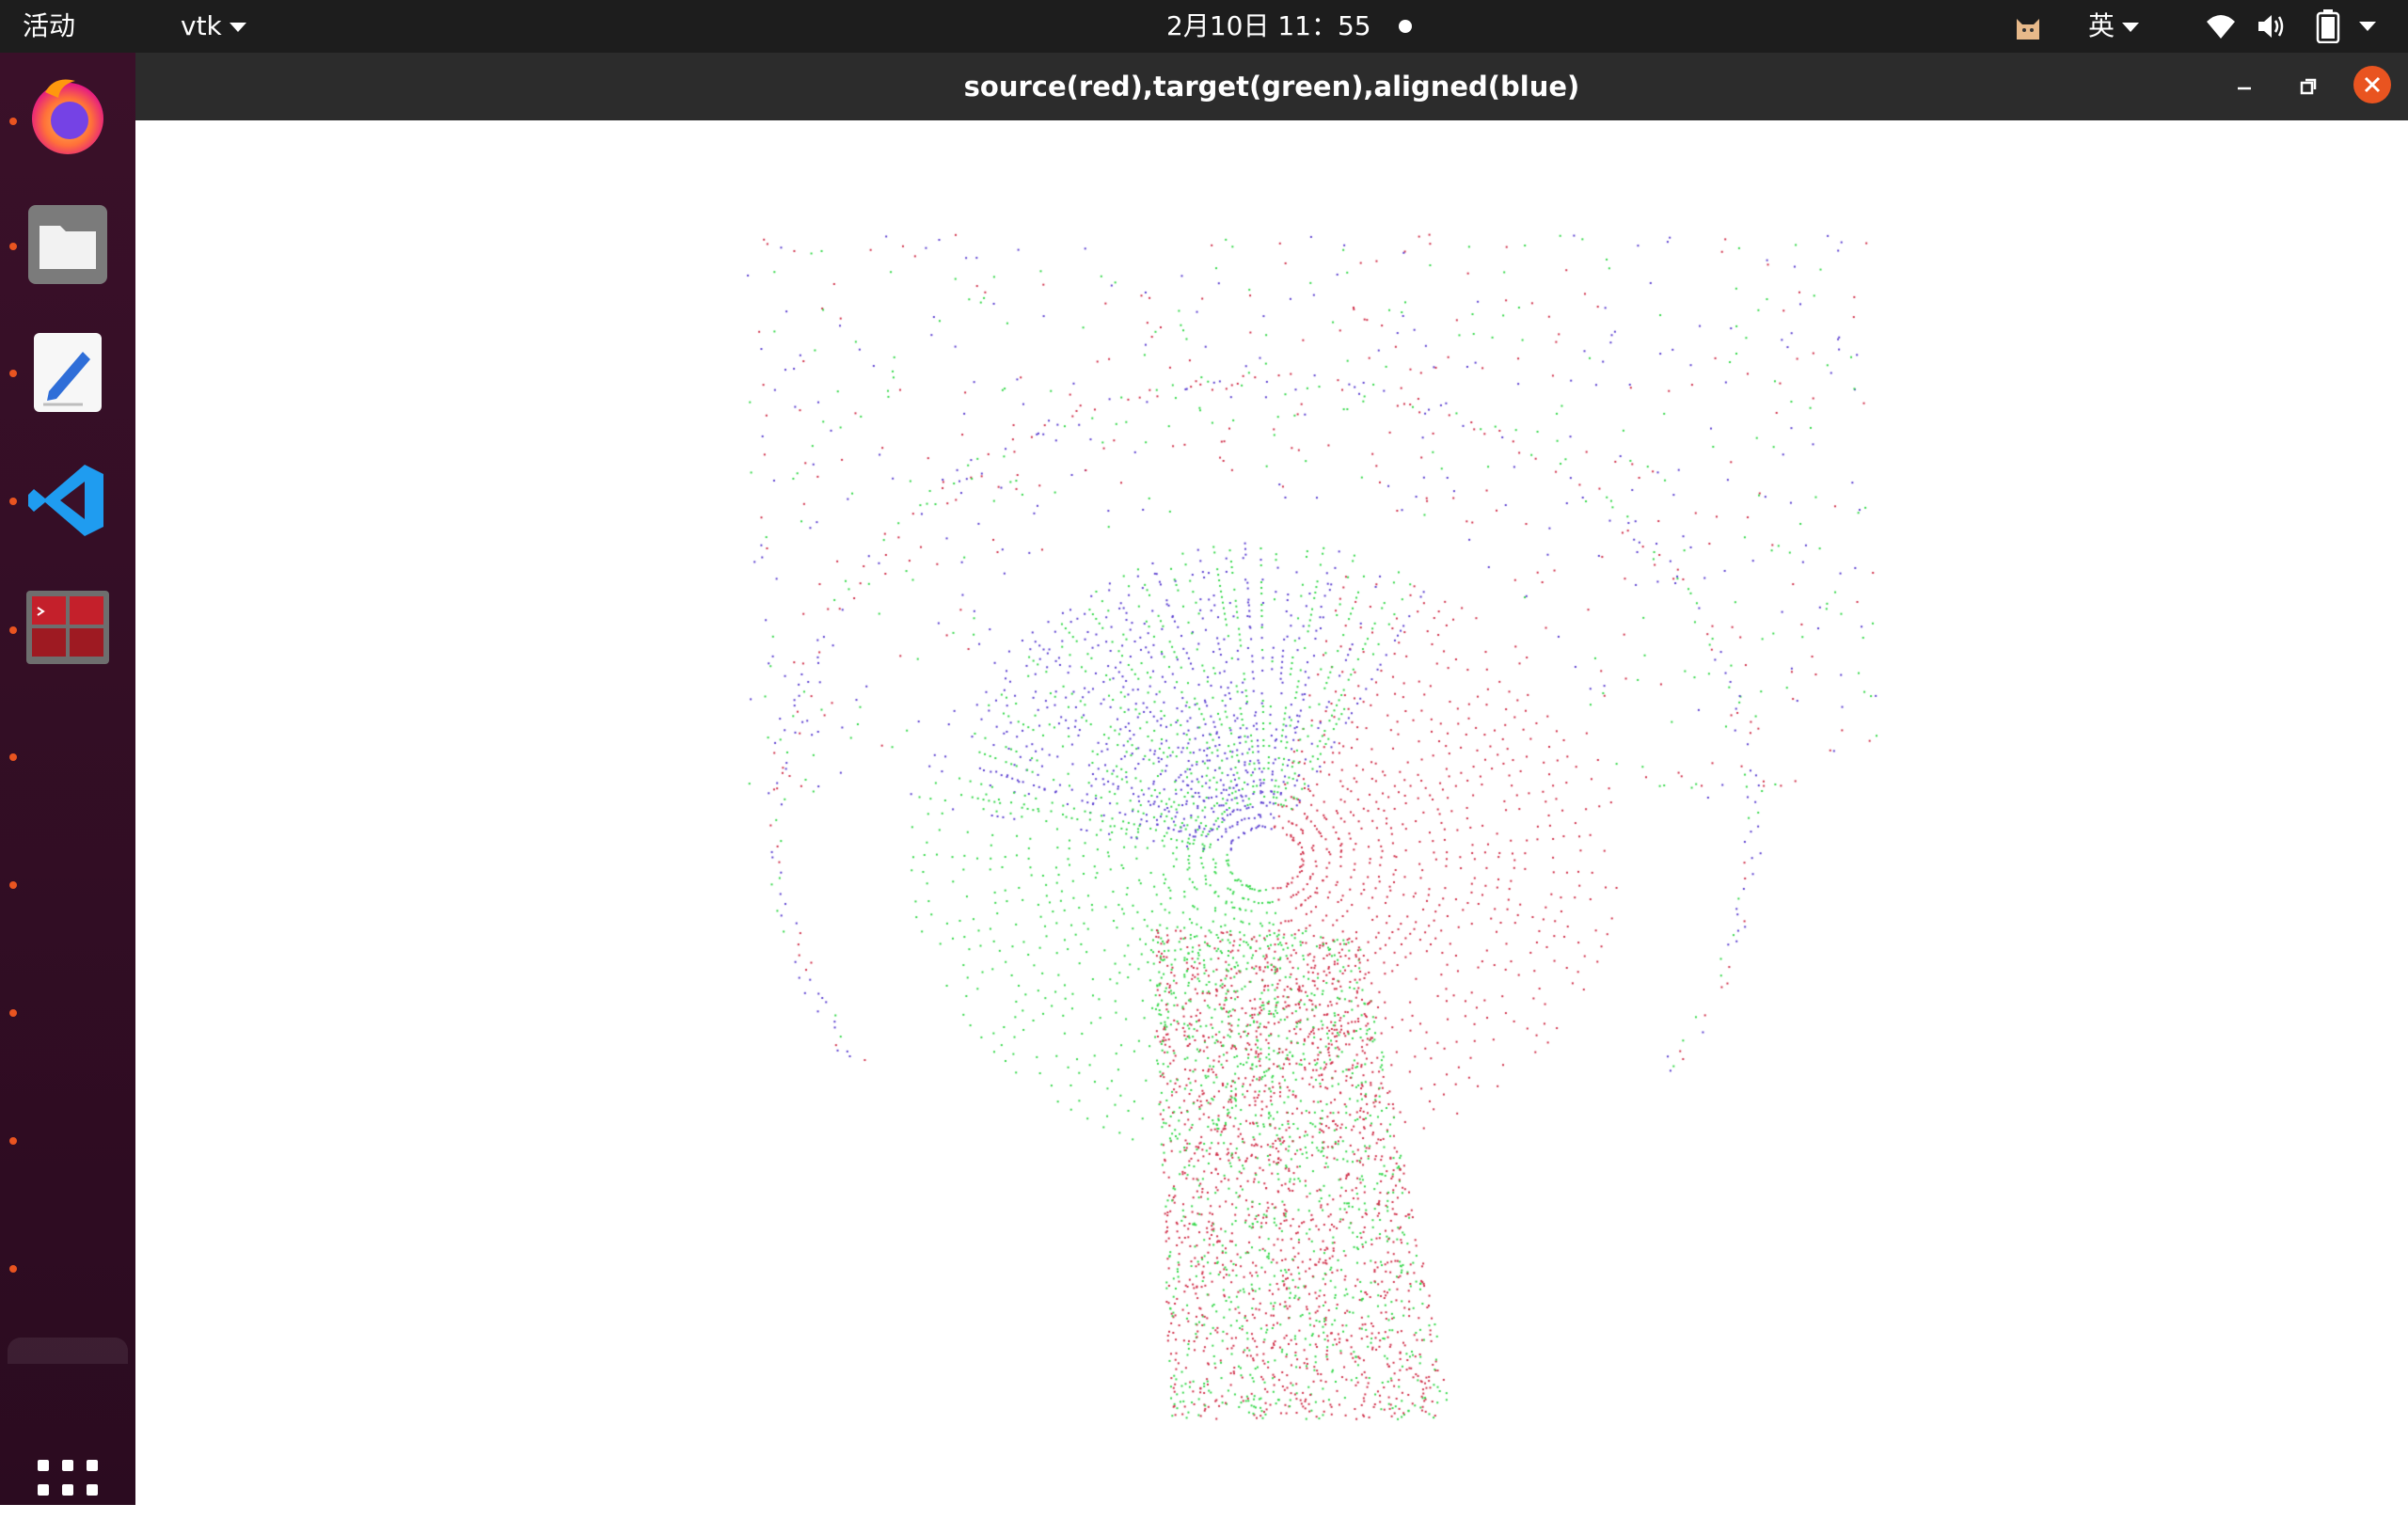  I want to click on notification-dot-icon, so click(1406, 26).